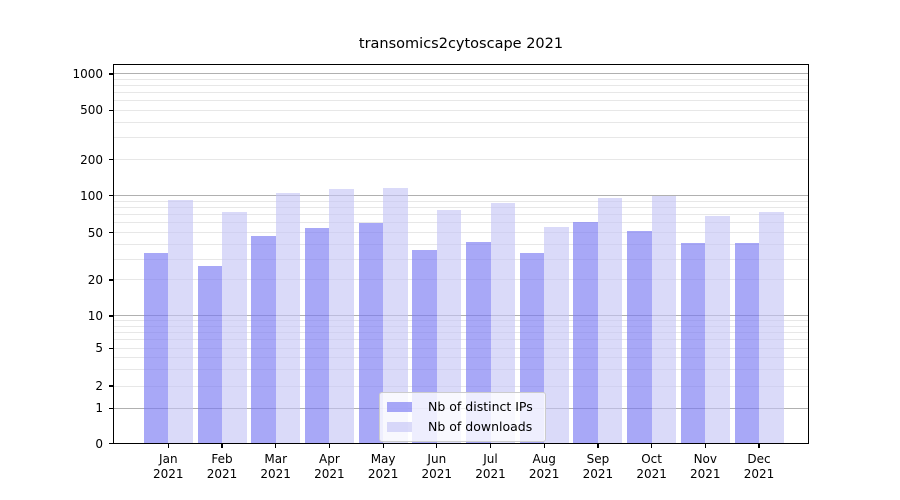 The image size is (900, 500). What do you see at coordinates (639, 337) in the screenshot?
I see `bar-distinct-ips-oct` at bounding box center [639, 337].